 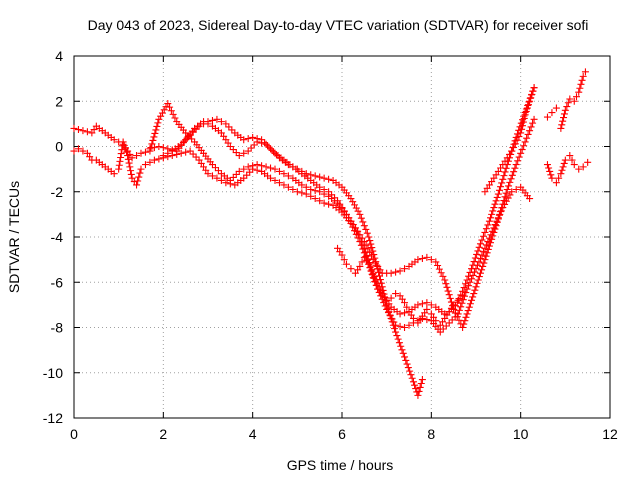 What do you see at coordinates (431, 434) in the screenshot?
I see `x-tick-label: 8` at bounding box center [431, 434].